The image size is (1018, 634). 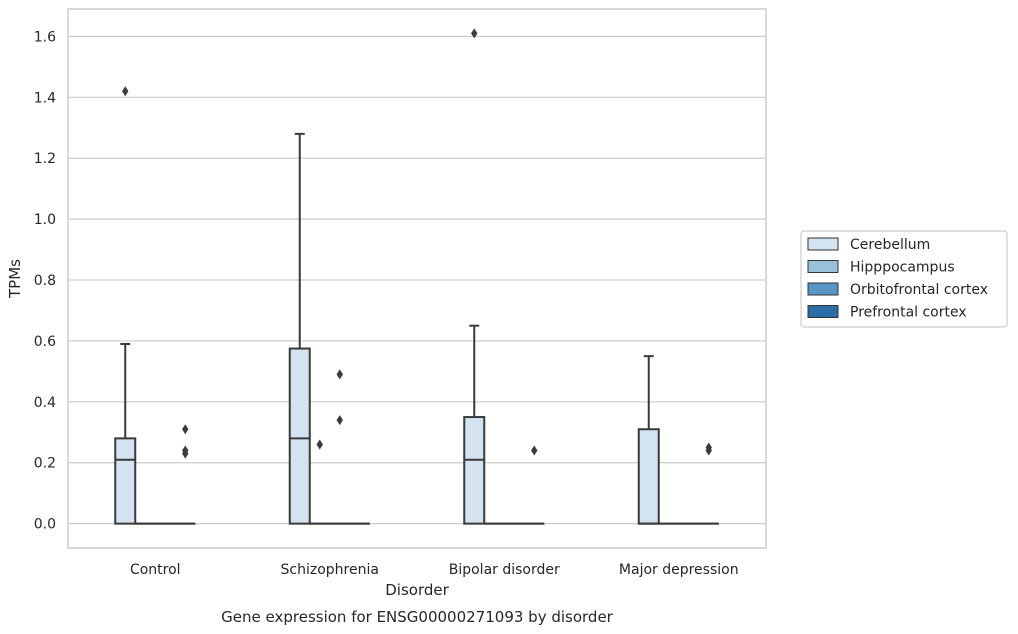 What do you see at coordinates (417, 590) in the screenshot?
I see `x-axis-label: Disorder` at bounding box center [417, 590].